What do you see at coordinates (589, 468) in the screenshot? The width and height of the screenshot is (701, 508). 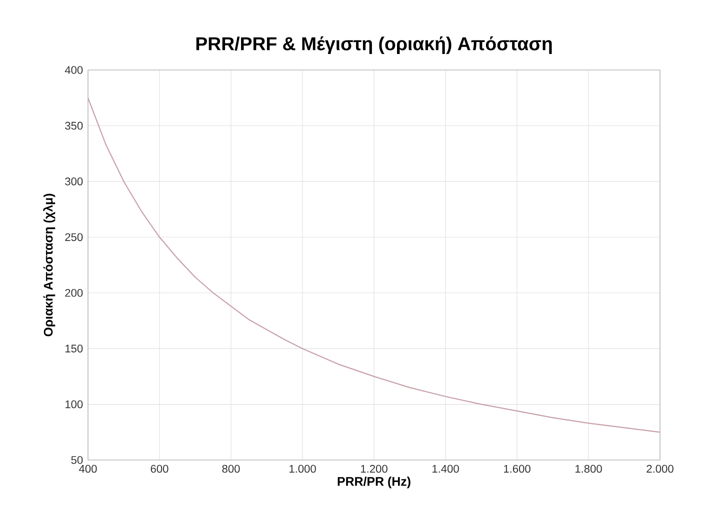 I see `x-tick-label: 1.800` at bounding box center [589, 468].